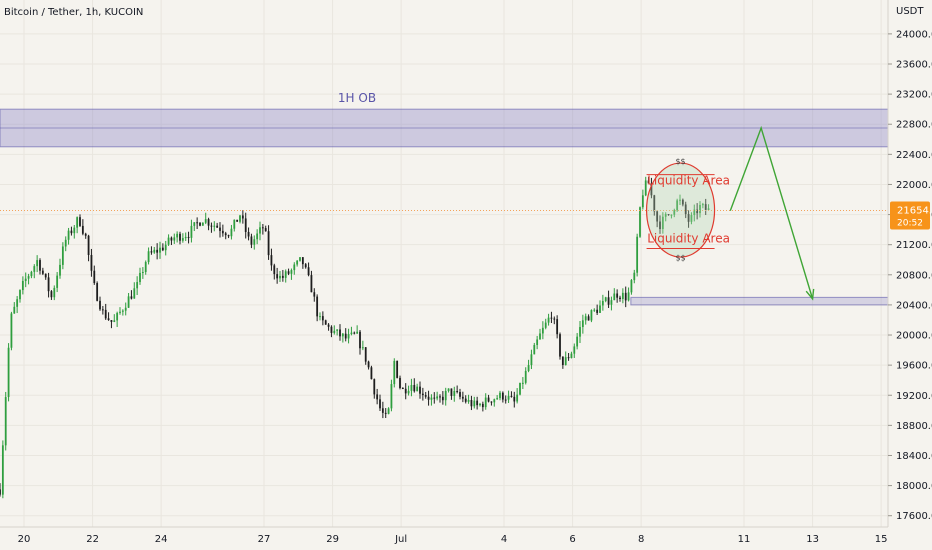 The width and height of the screenshot is (932, 550). Describe the element at coordinates (641, 539) in the screenshot. I see `time-tick-label: 8` at that location.